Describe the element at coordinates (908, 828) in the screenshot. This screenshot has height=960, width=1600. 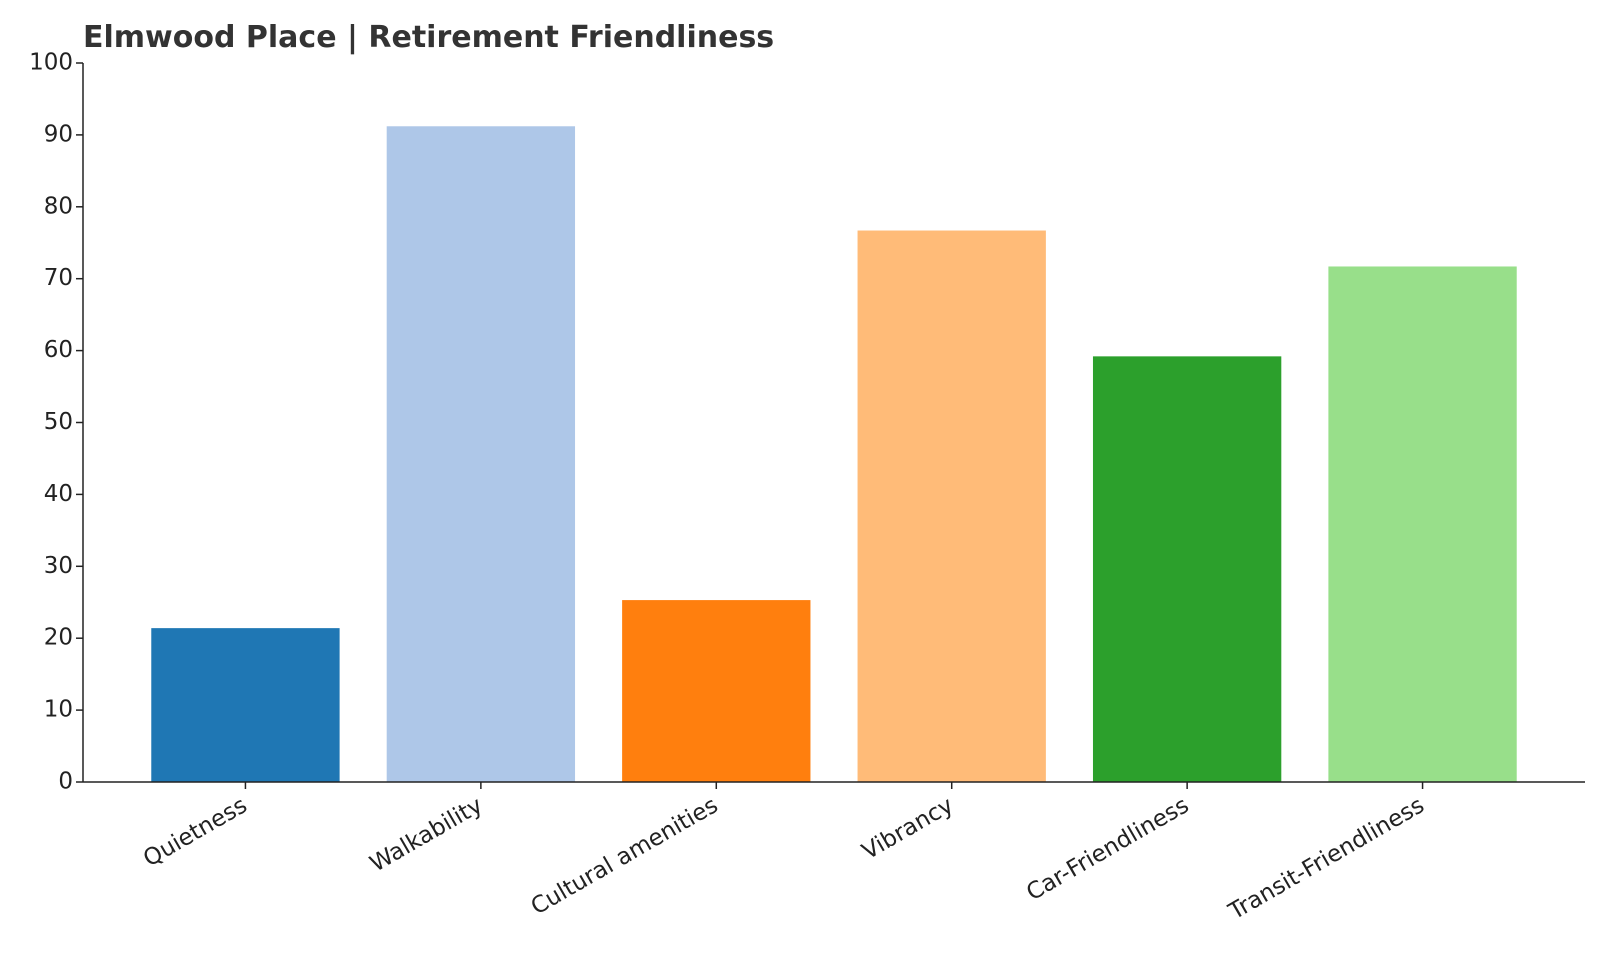
I see `x-tick-label: Vibrancy` at that location.